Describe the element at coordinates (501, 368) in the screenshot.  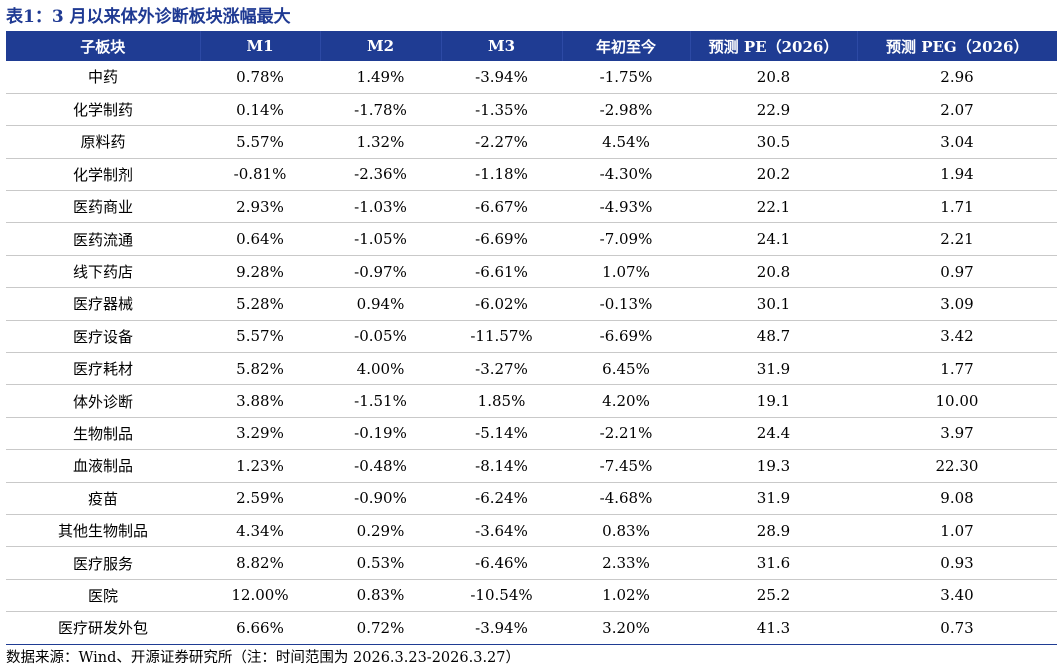
I see `m3-cell: -3.27%` at that location.